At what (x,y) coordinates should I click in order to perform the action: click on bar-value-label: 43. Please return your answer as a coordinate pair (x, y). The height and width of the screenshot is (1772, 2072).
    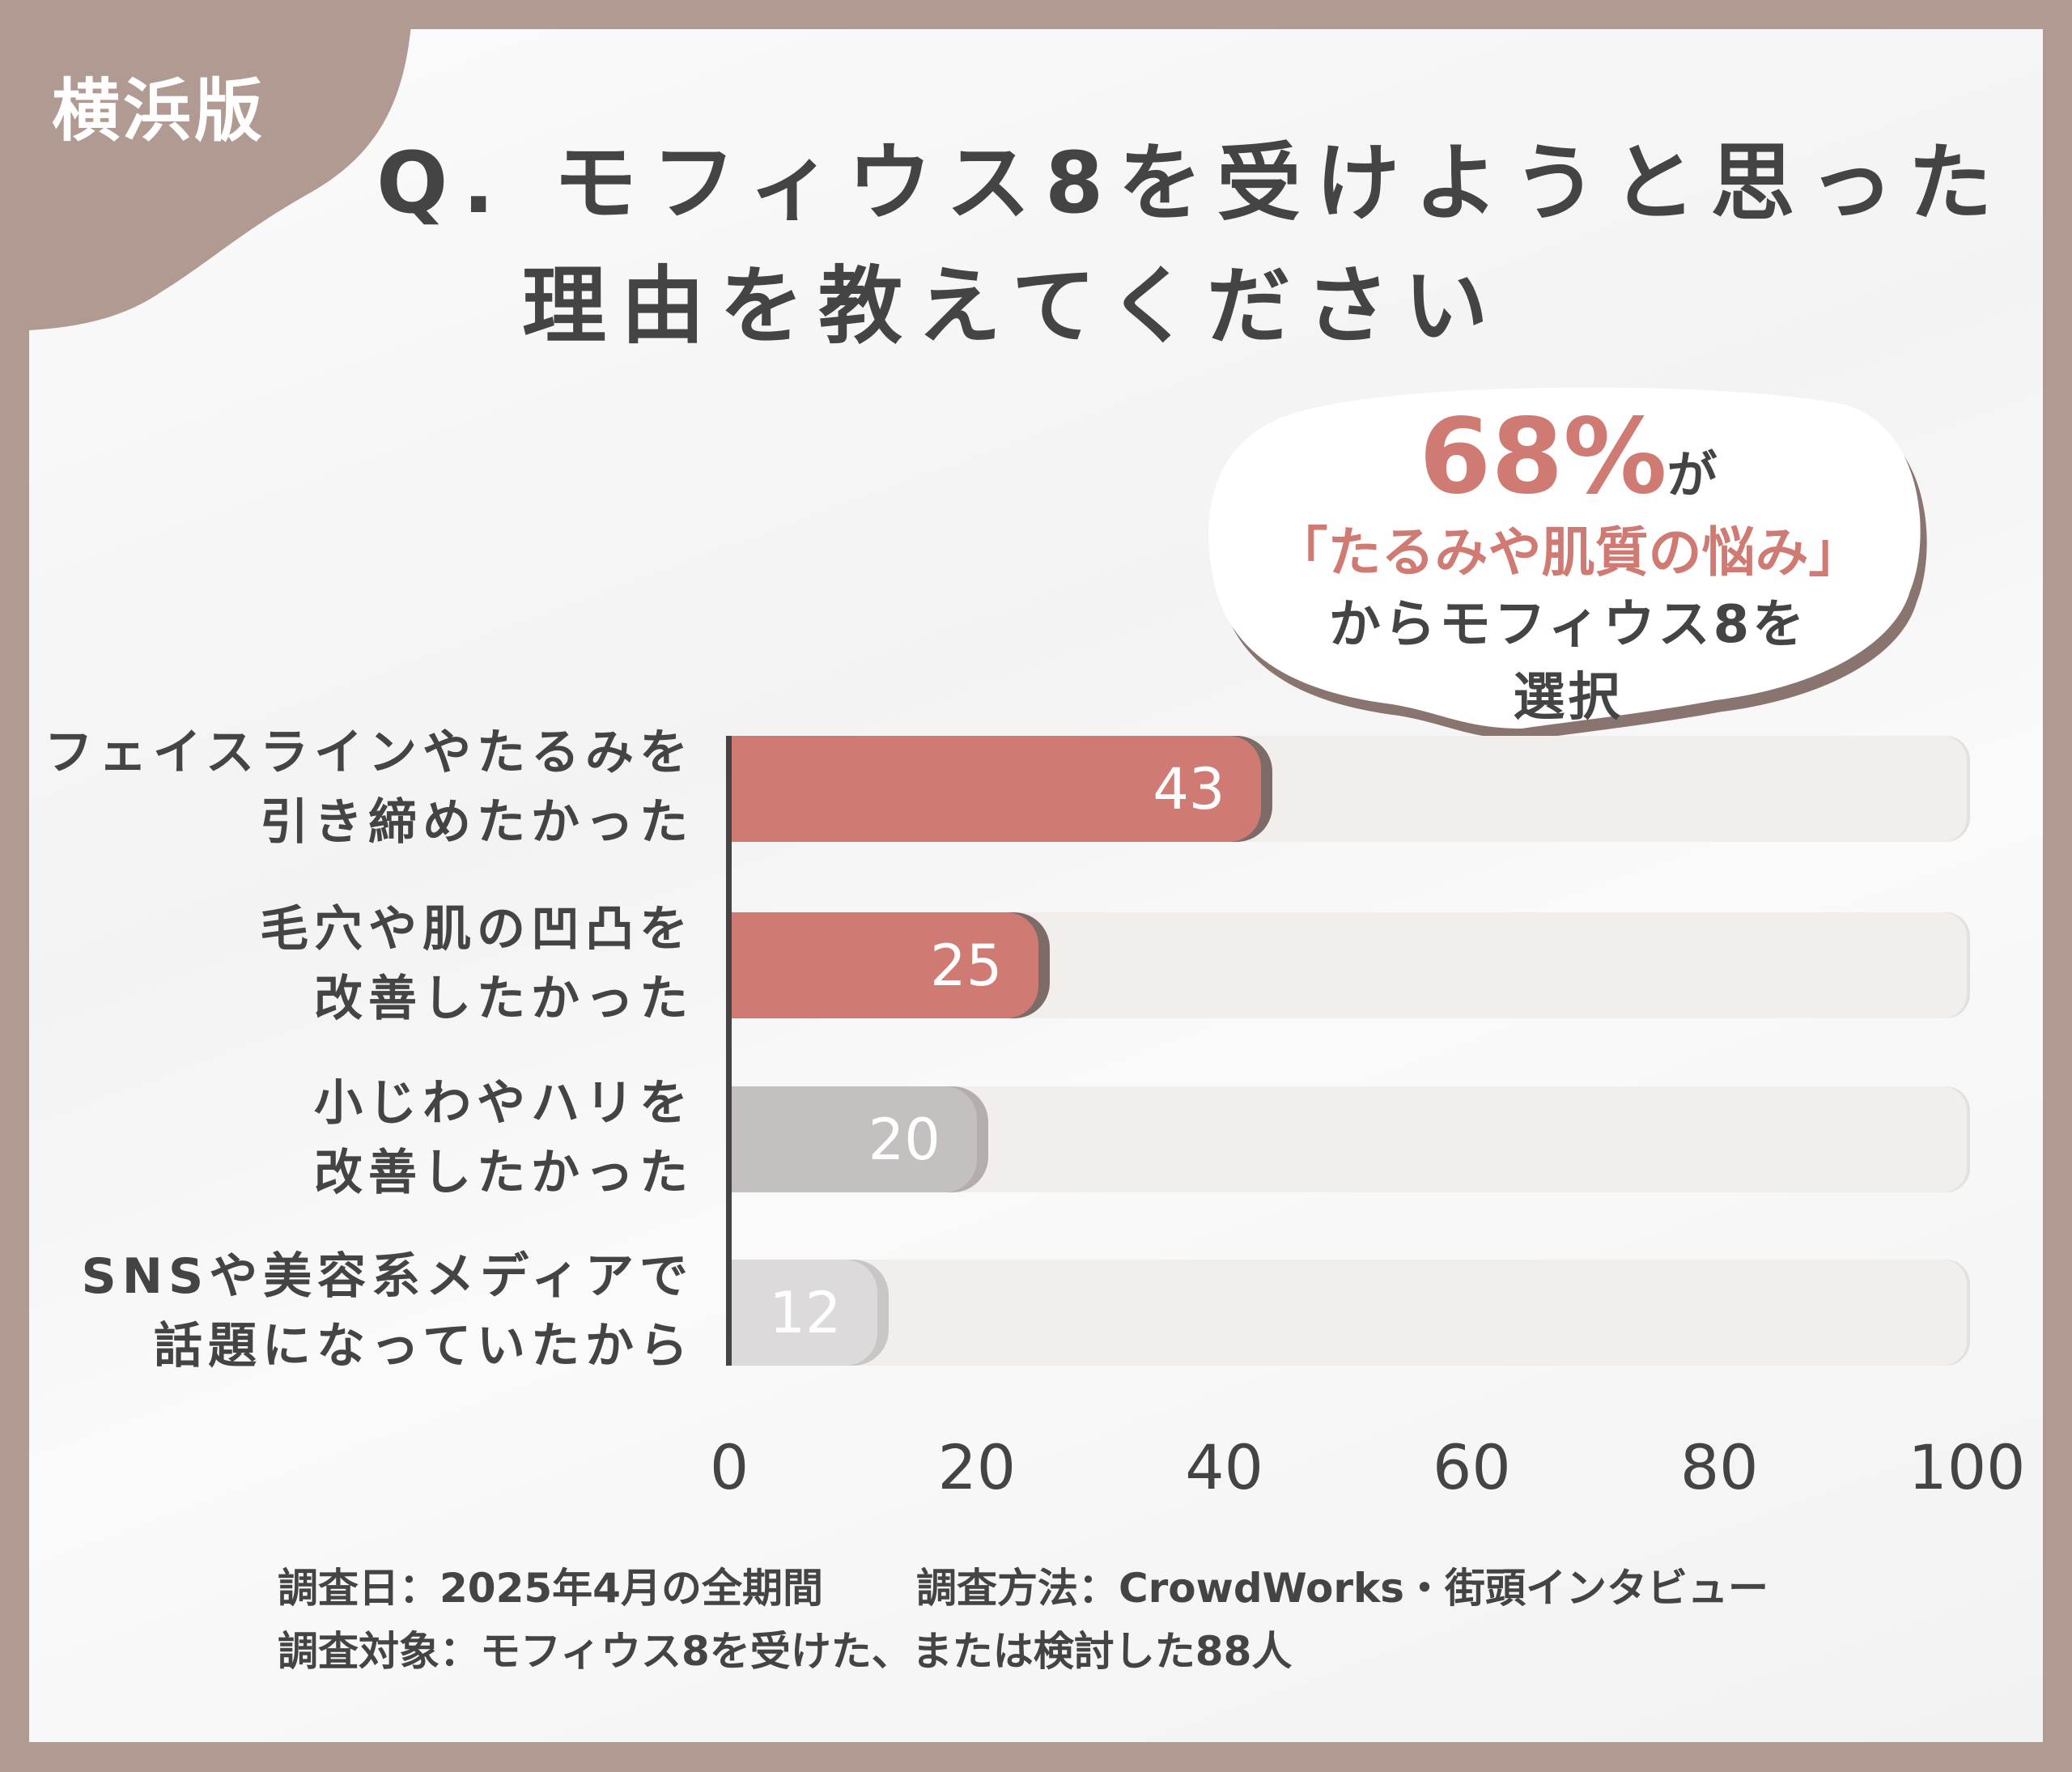
    Looking at the image, I should click on (1189, 789).